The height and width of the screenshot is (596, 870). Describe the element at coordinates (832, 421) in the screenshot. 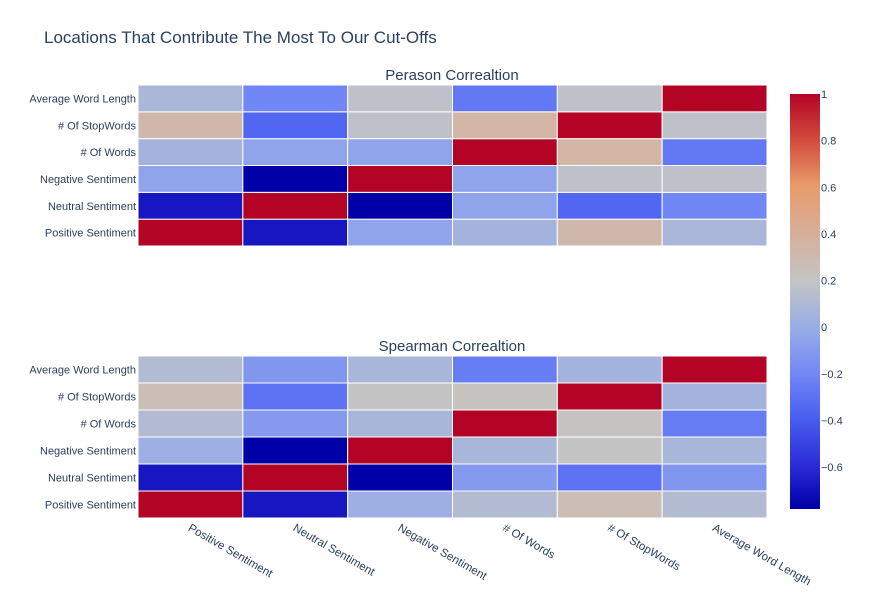

I see `colorbar-tick-label: −0.4` at that location.